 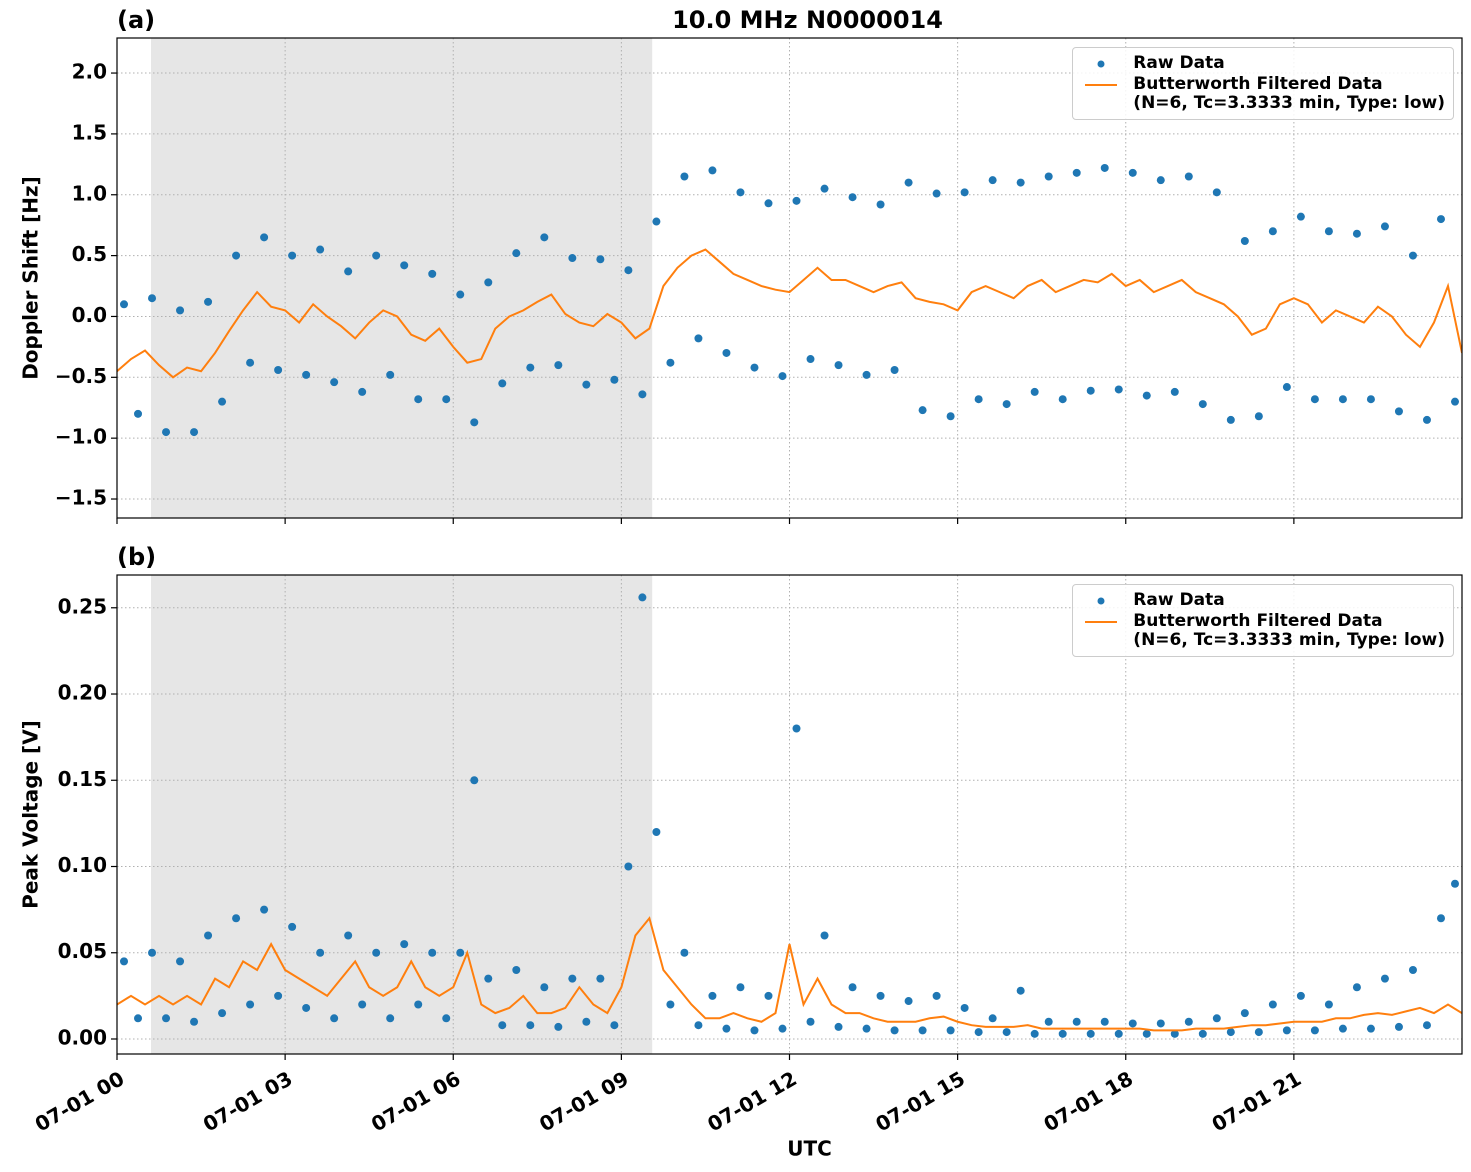 I want to click on legend-marker, so click(x=1101, y=601).